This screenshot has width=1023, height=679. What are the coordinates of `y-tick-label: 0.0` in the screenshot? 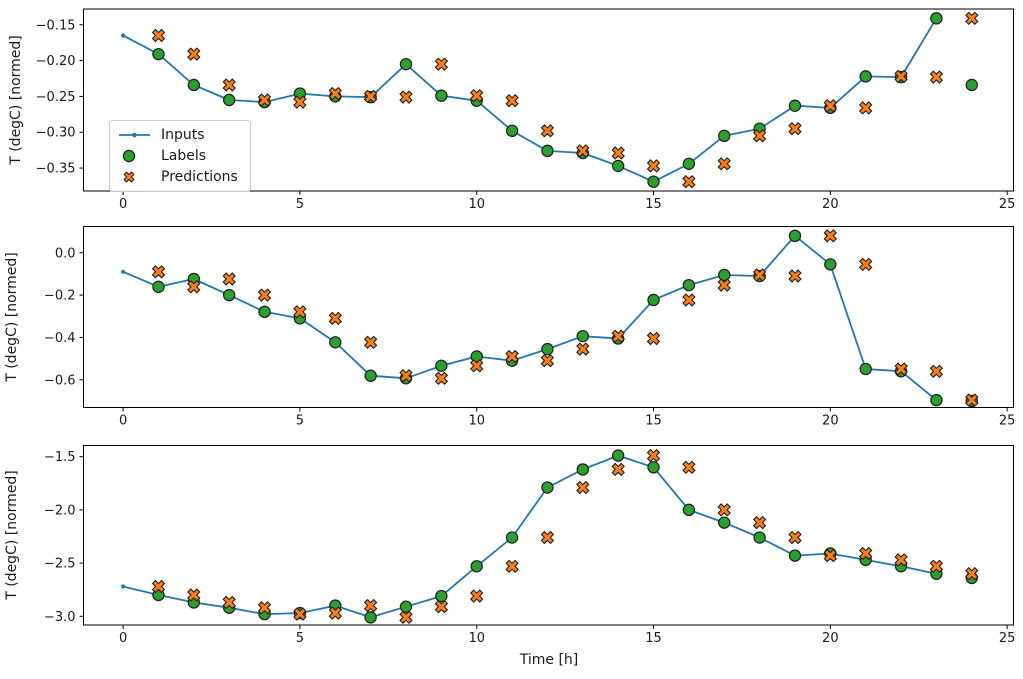 It's located at (65, 253).